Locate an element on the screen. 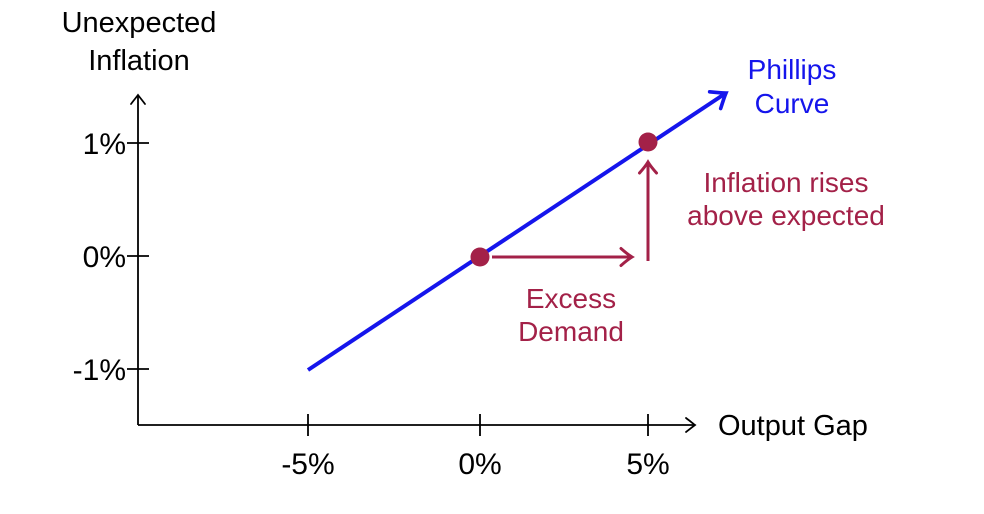 This screenshot has height=514, width=984. y-axis-title-line1: Unexpected is located at coordinates (139, 23).